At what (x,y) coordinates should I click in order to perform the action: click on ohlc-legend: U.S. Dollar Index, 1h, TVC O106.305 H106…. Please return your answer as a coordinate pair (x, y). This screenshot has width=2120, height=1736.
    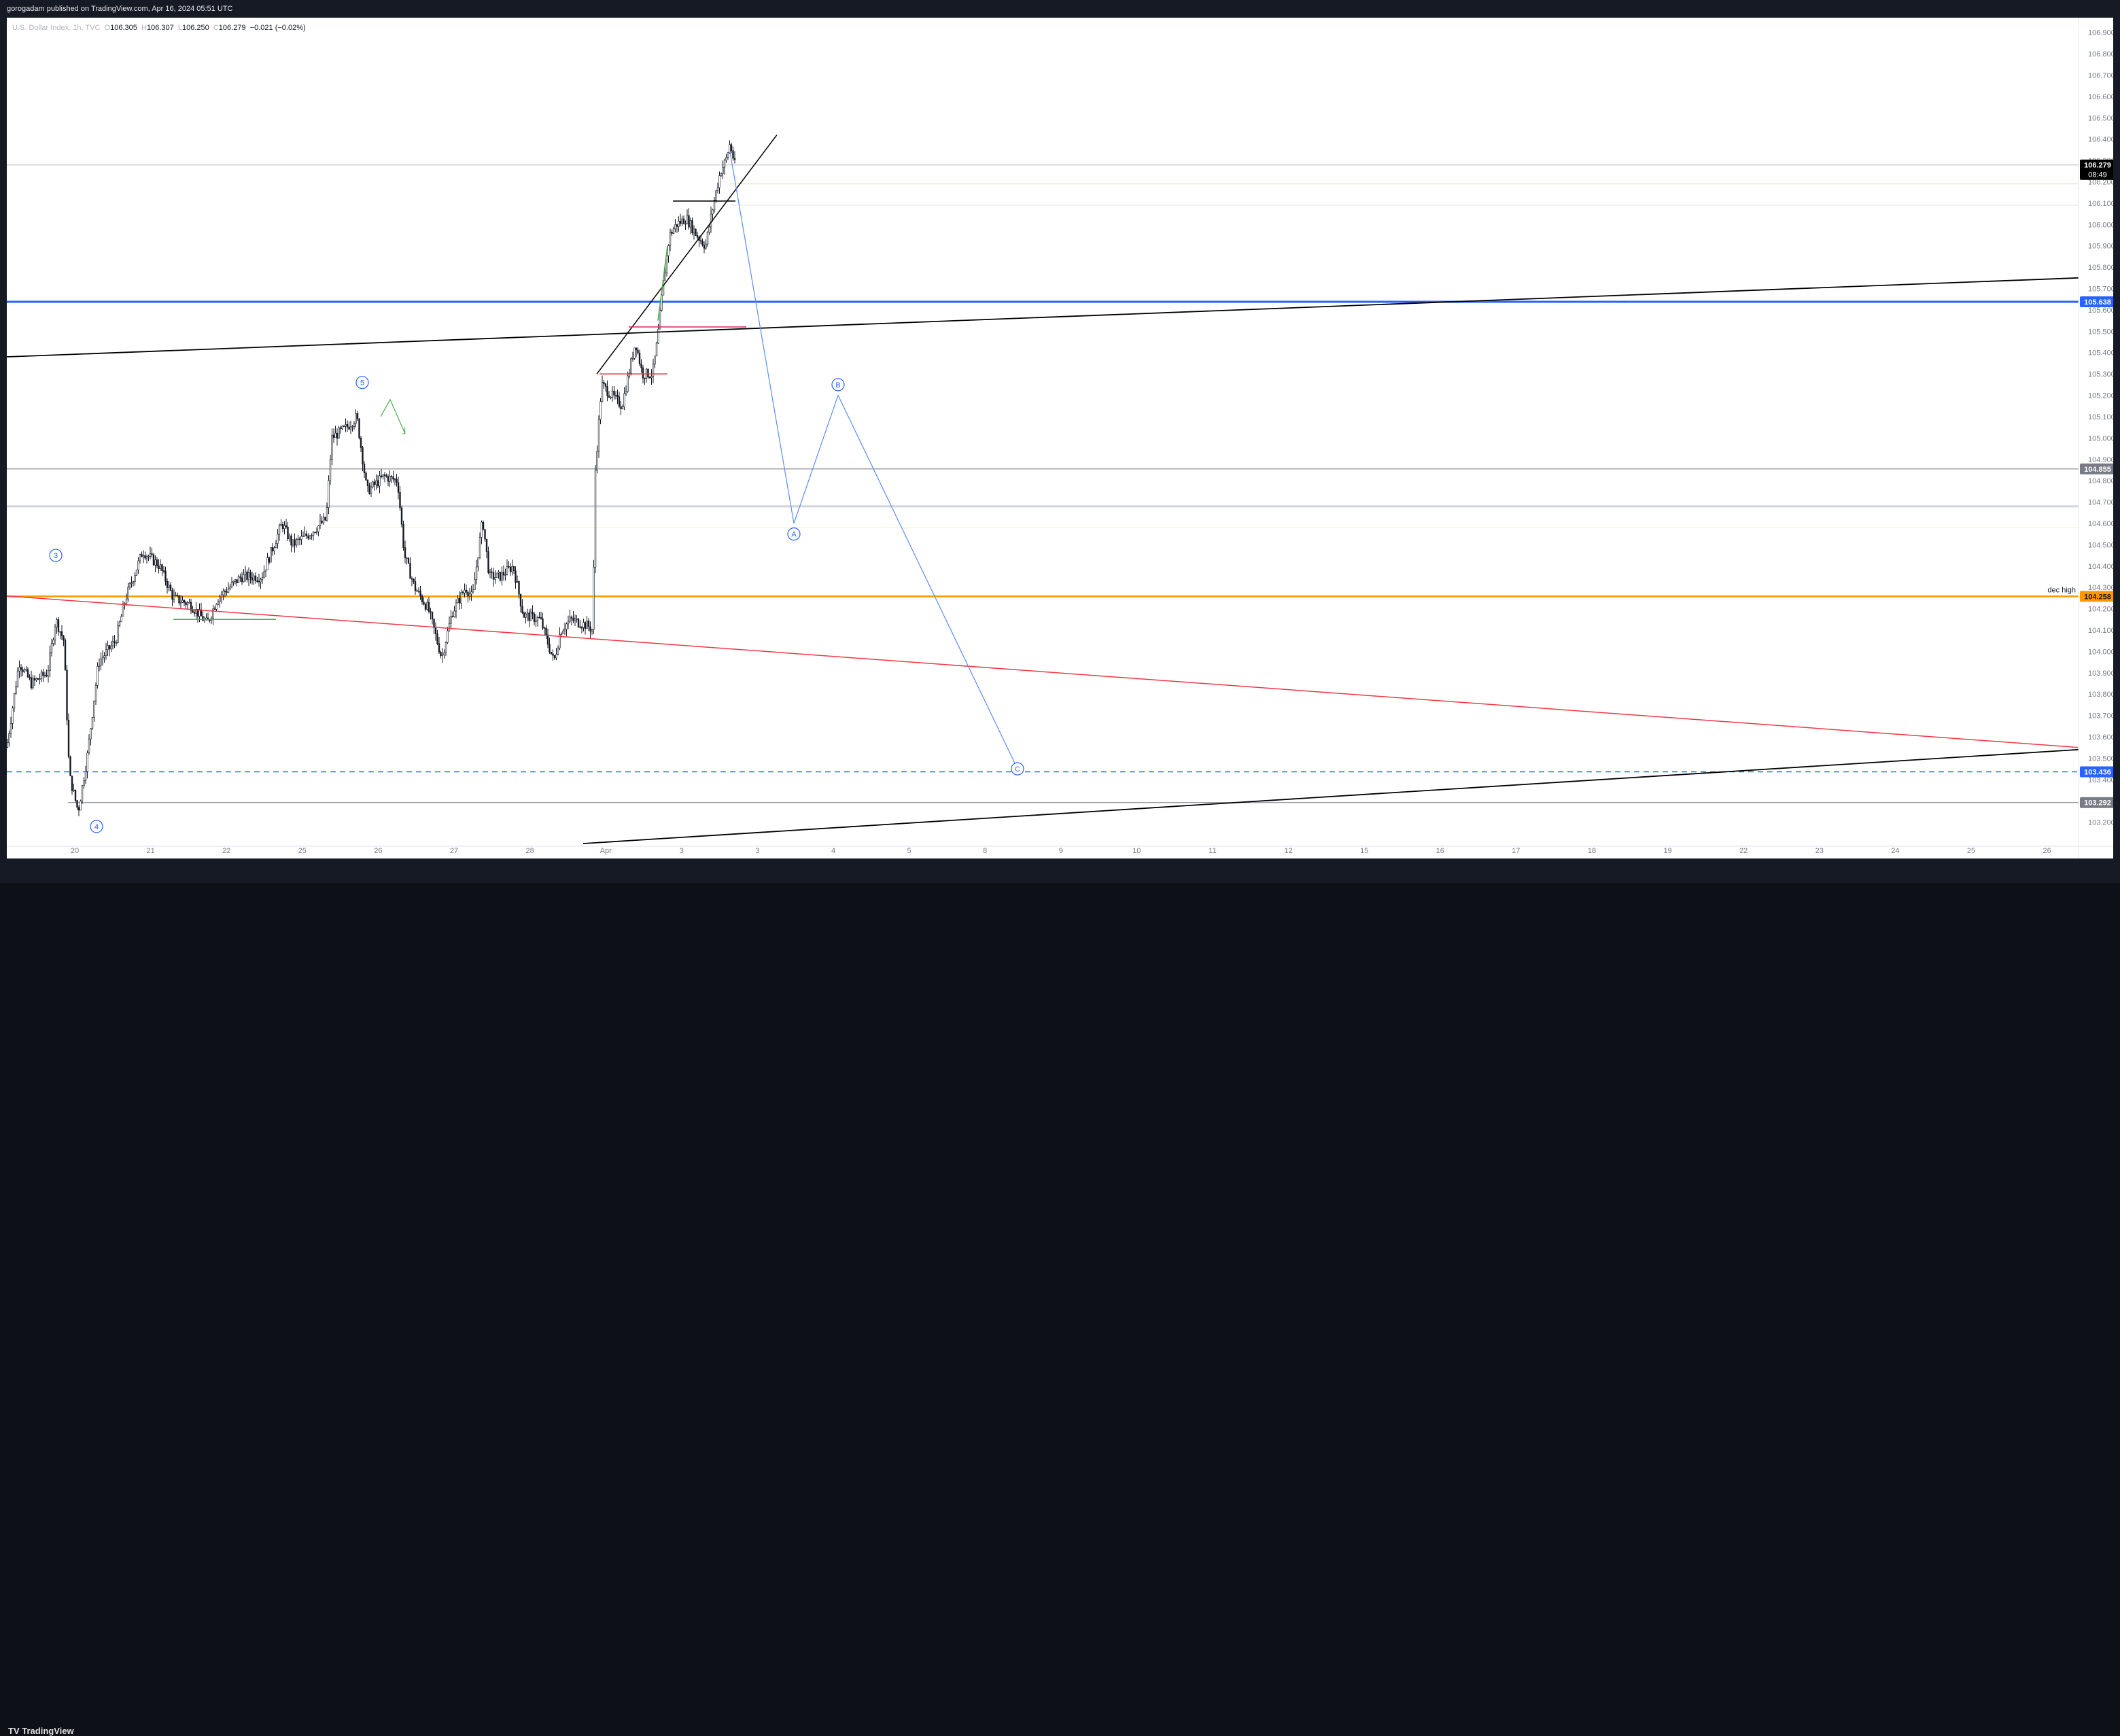
    Looking at the image, I should click on (159, 28).